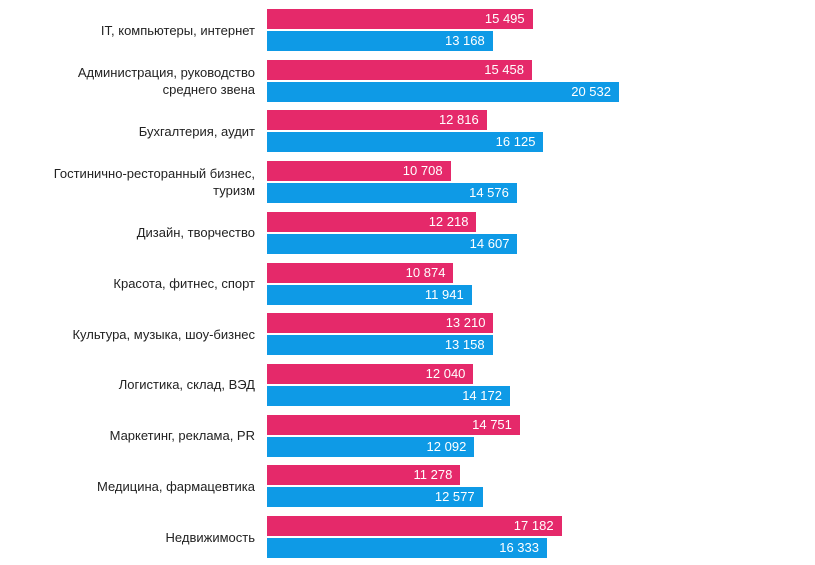 The width and height of the screenshot is (815, 565). What do you see at coordinates (533, 525) in the screenshot?
I see `value-label: 17 182` at bounding box center [533, 525].